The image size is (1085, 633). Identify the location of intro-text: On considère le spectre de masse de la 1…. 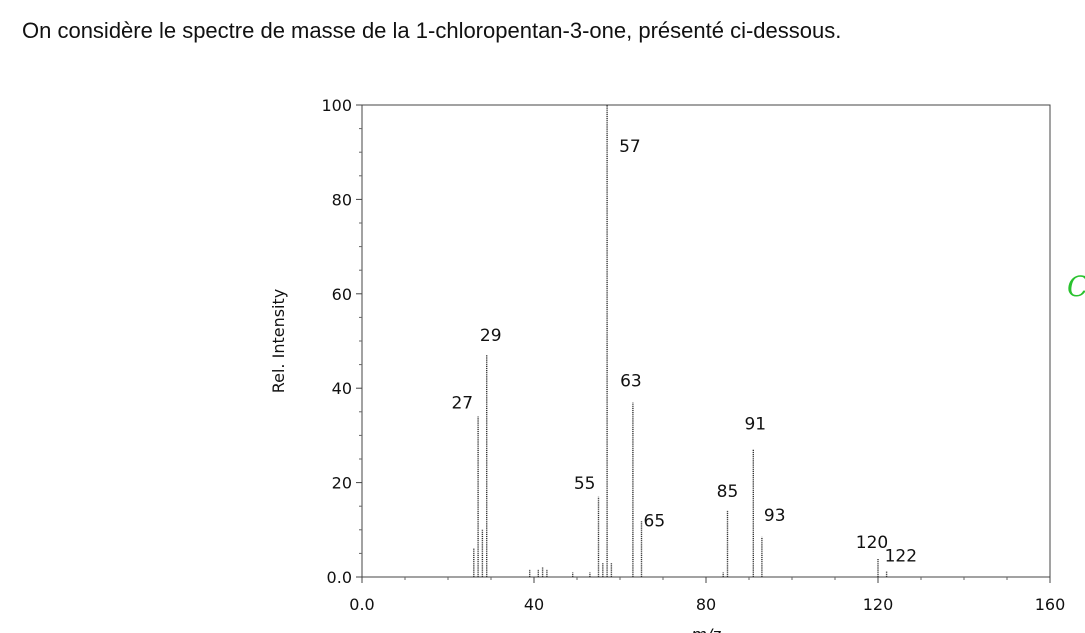
(432, 30).